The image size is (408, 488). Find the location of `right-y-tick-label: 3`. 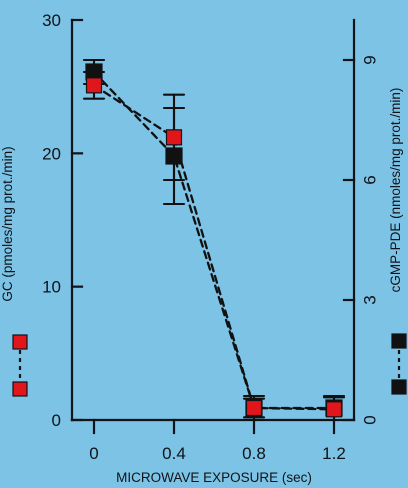

right-y-tick-label: 3 is located at coordinates (369, 299).